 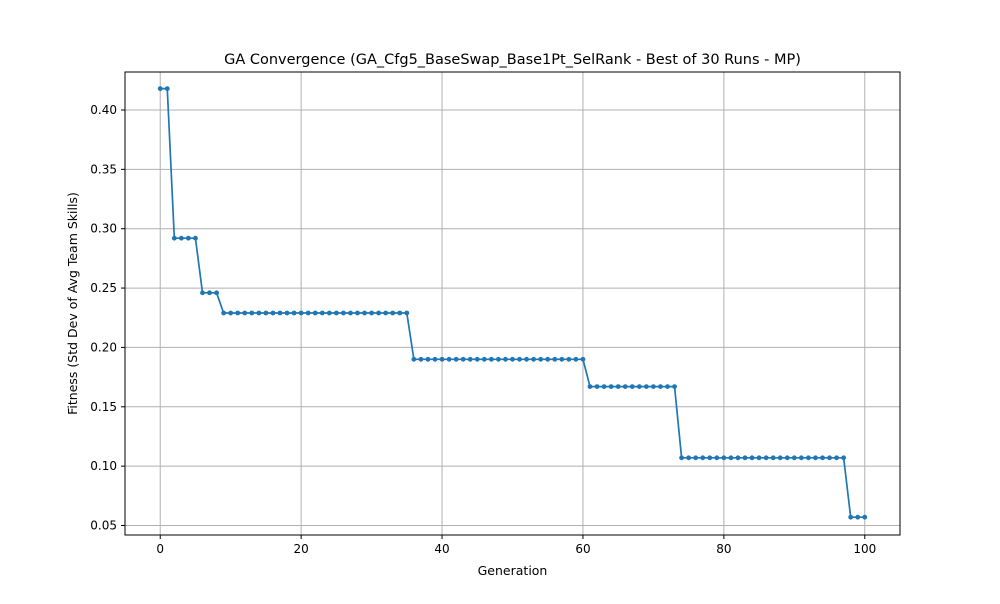 What do you see at coordinates (103, 347) in the screenshot?
I see `y-tick-label: 0.20` at bounding box center [103, 347].